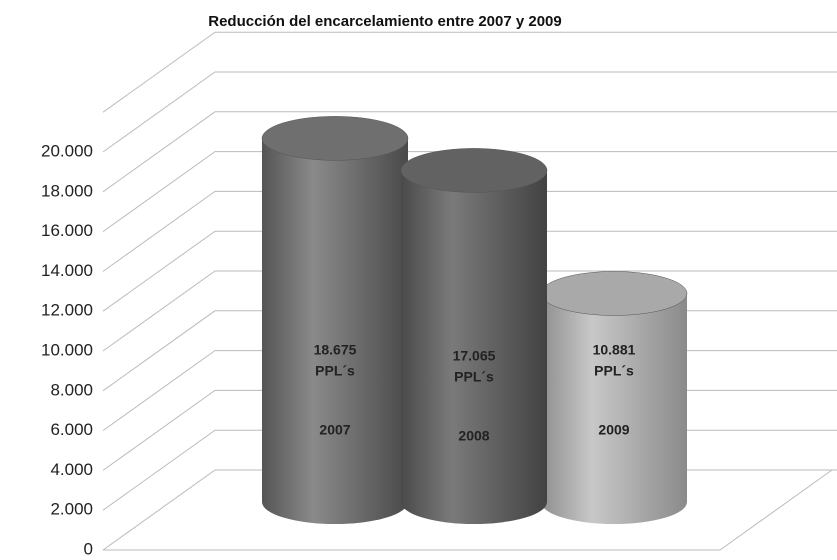  I want to click on y-tick-label: 6.000, so click(71, 429).